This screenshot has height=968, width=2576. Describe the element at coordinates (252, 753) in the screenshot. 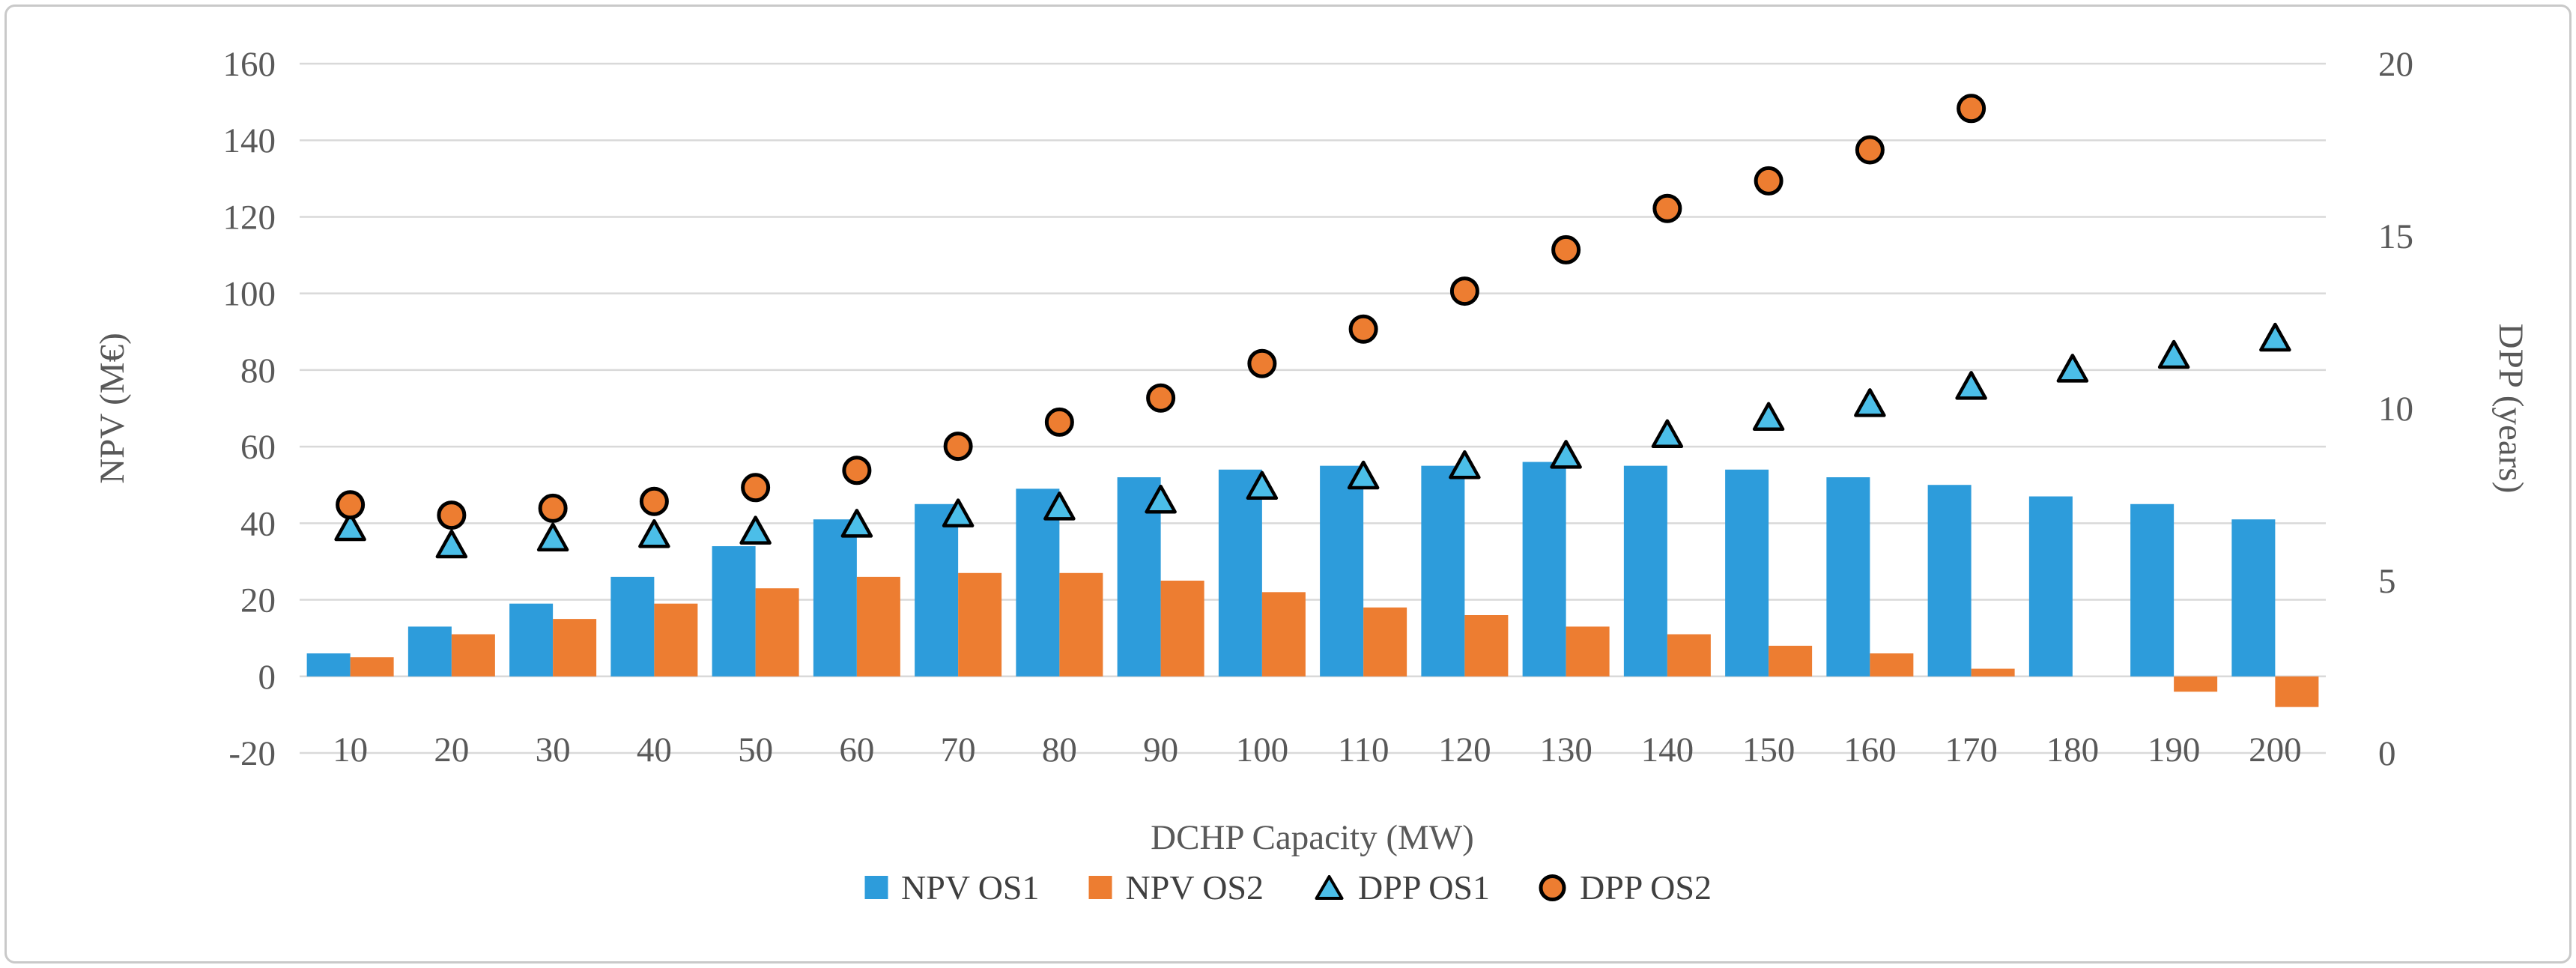

I see `left-tick-label: -20` at that location.